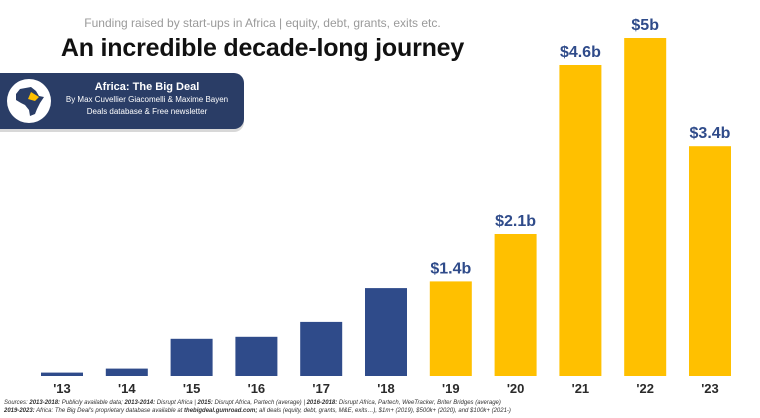 Image resolution: width=760 pixels, height=418 pixels. Describe the element at coordinates (127, 388) in the screenshot. I see `x-tick-label: '14` at that location.